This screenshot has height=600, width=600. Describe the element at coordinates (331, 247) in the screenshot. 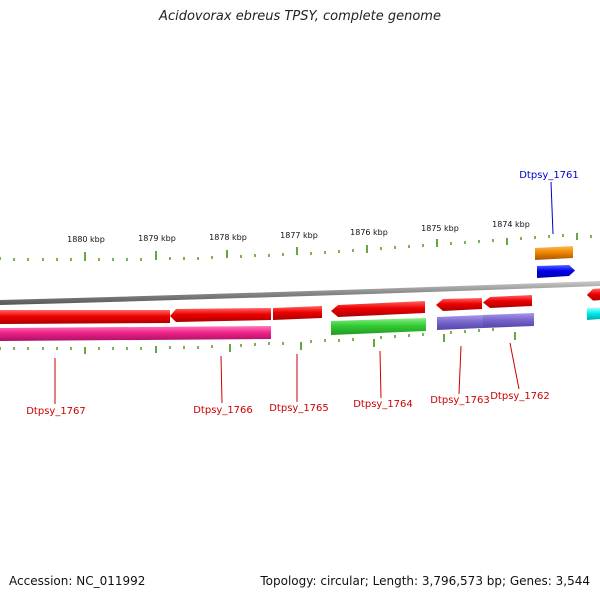

I see `outer-tick-major` at that location.